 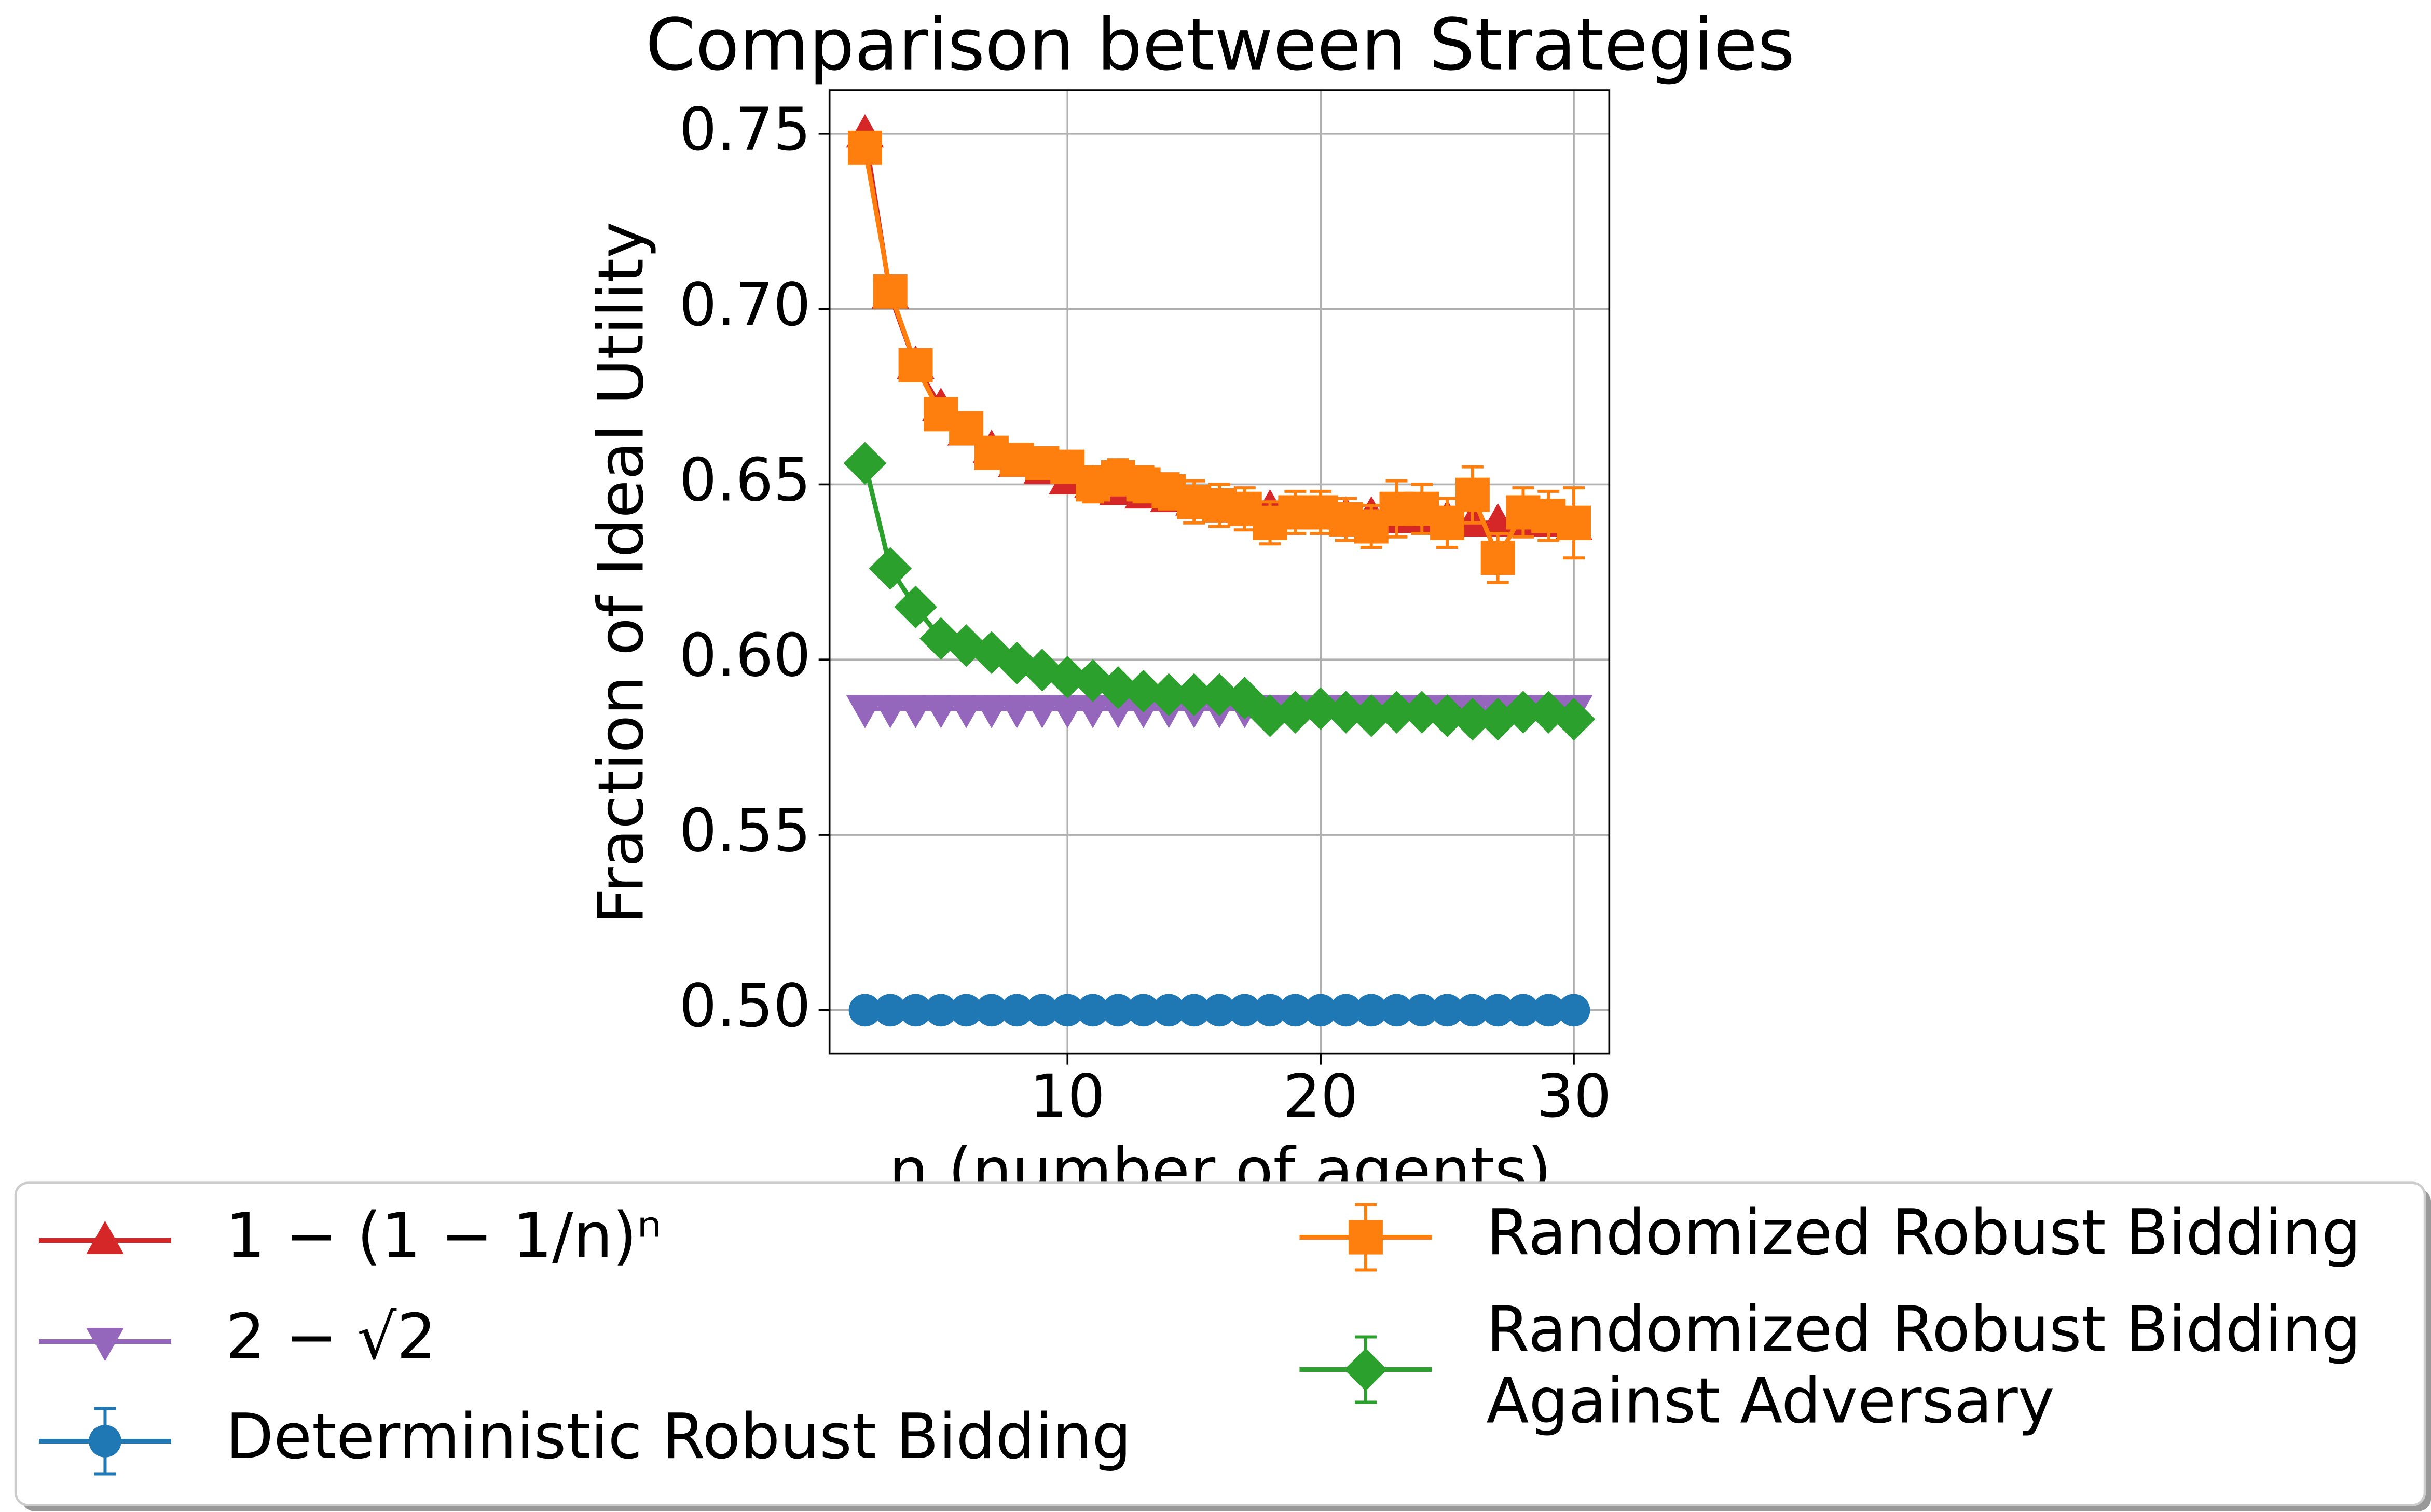 I want to click on y-tick-label: 0.65, so click(x=745, y=480).